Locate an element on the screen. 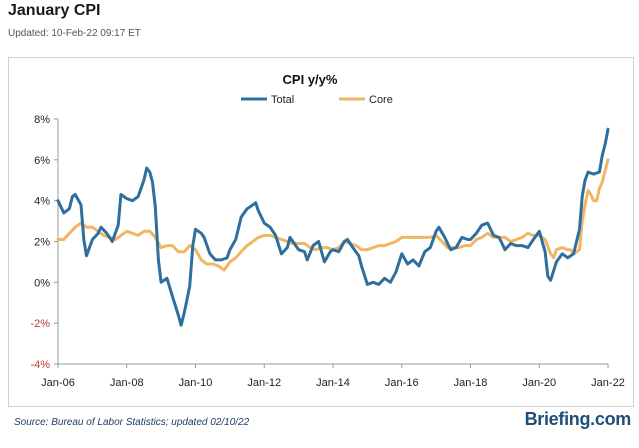 This screenshot has width=639, height=448. updated-timestamp: Updated: 10-Feb-22 09:17 ET is located at coordinates (74, 33).